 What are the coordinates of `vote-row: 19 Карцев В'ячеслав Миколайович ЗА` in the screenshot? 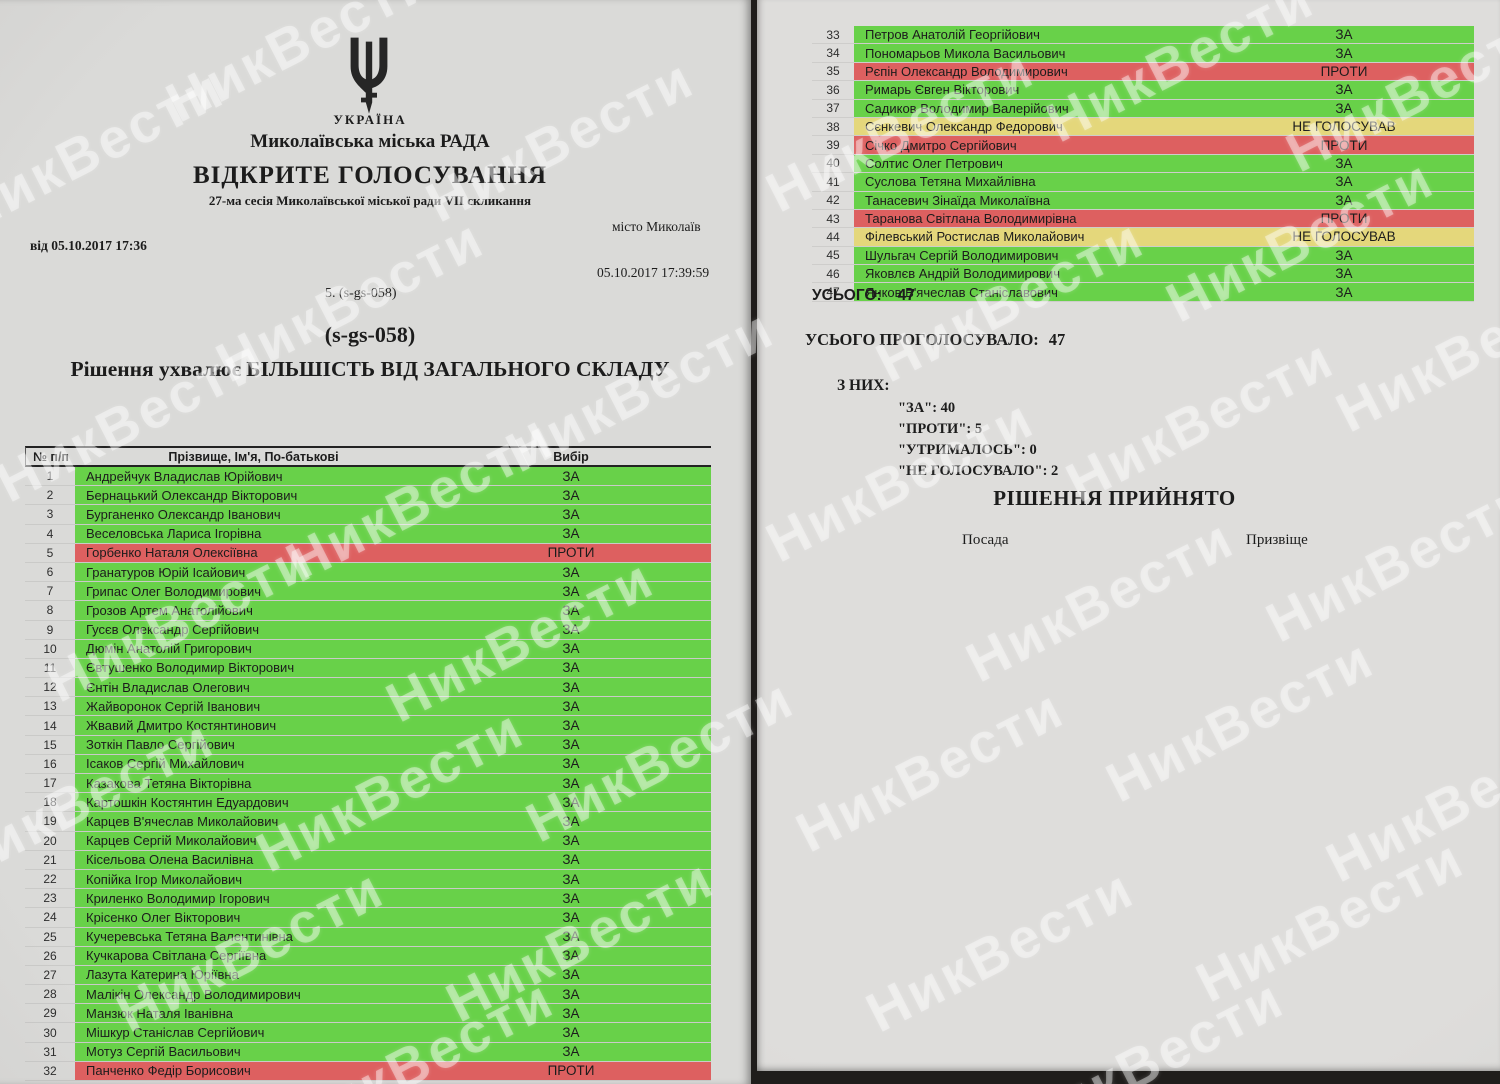 It's located at (368, 822).